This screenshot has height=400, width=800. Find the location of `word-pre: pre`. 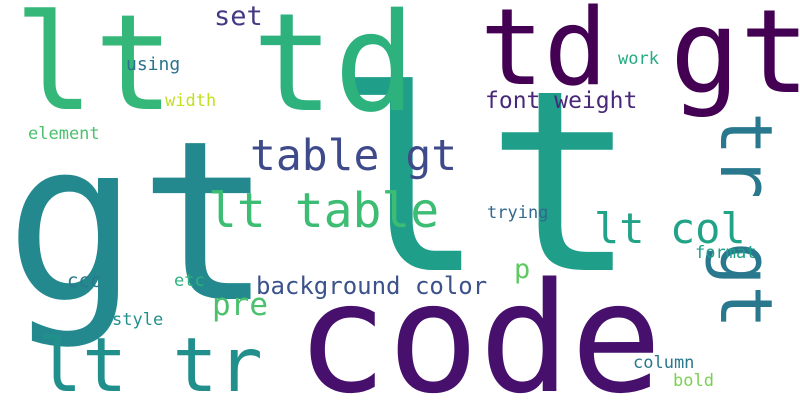

word-pre: pre is located at coordinates (240, 305).